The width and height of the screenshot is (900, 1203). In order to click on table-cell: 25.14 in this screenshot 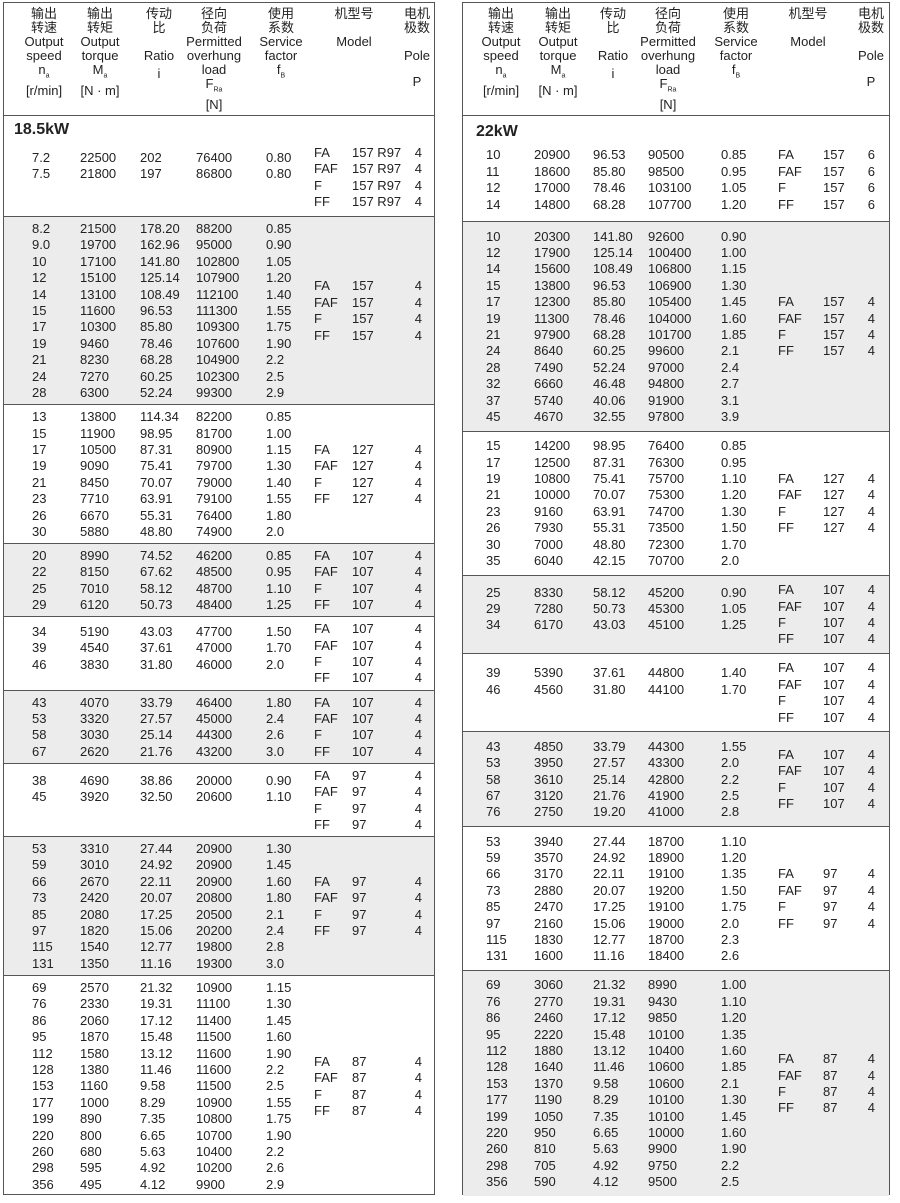, I will do `click(156, 735)`.